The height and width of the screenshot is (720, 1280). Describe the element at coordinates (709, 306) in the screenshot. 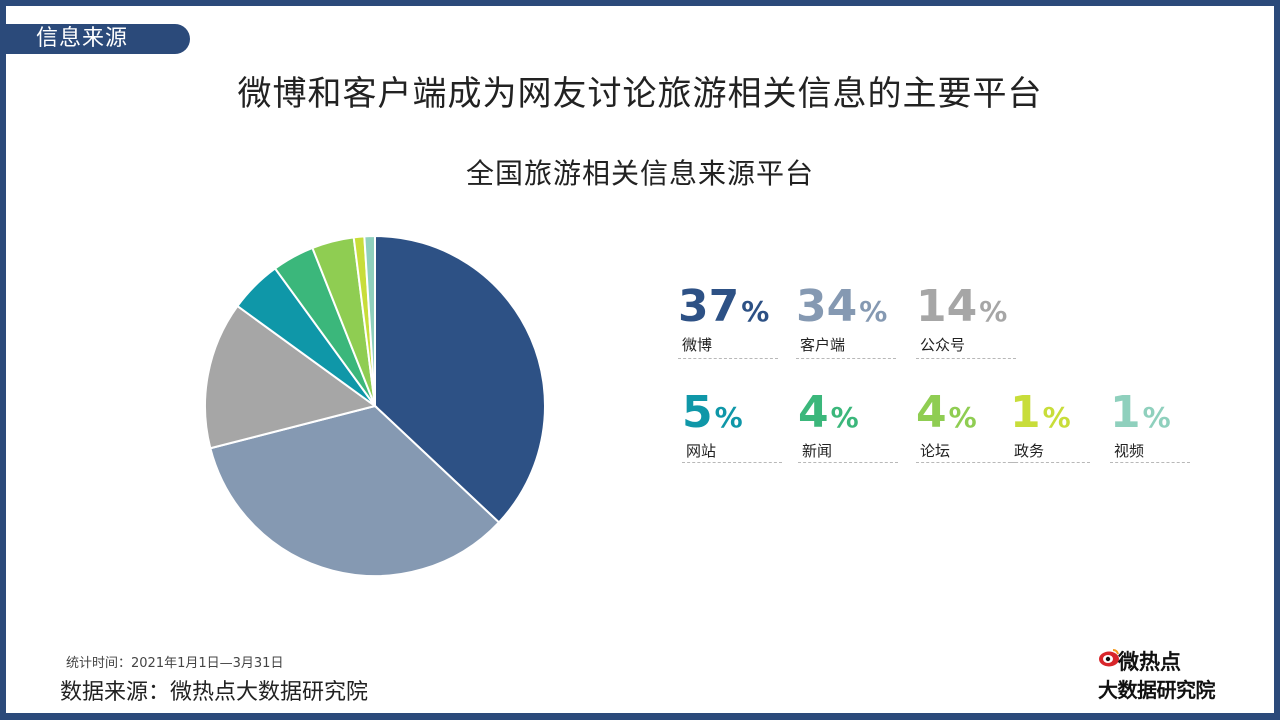

I see `legend-value-number: 37` at that location.